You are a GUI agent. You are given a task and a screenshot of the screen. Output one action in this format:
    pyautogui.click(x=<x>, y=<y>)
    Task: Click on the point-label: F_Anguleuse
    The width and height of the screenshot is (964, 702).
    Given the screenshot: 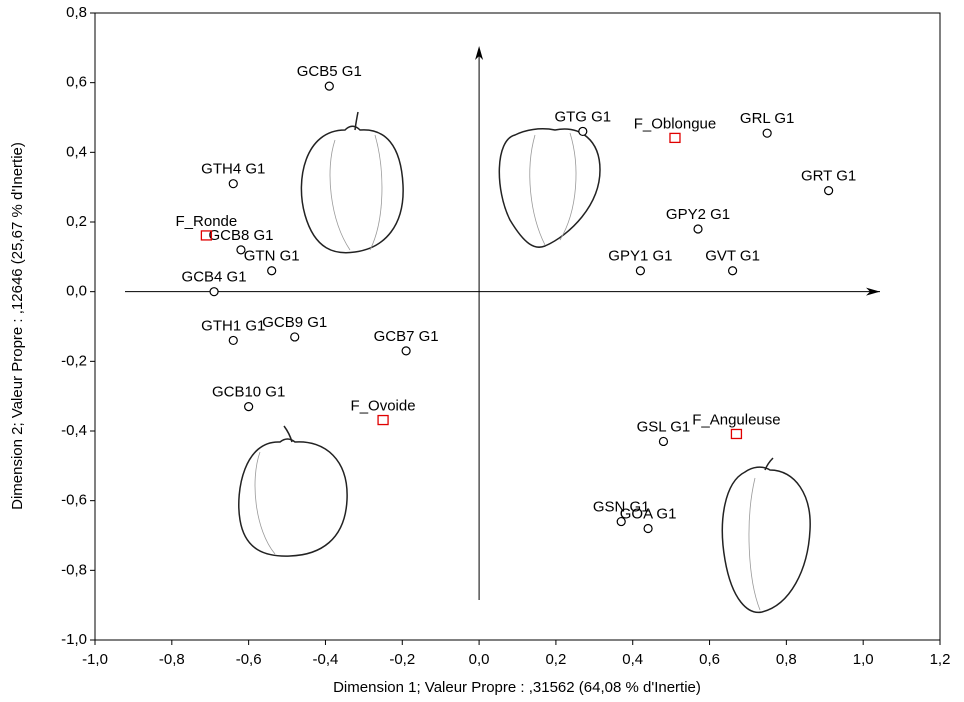 What is the action you would take?
    pyautogui.click(x=736, y=419)
    